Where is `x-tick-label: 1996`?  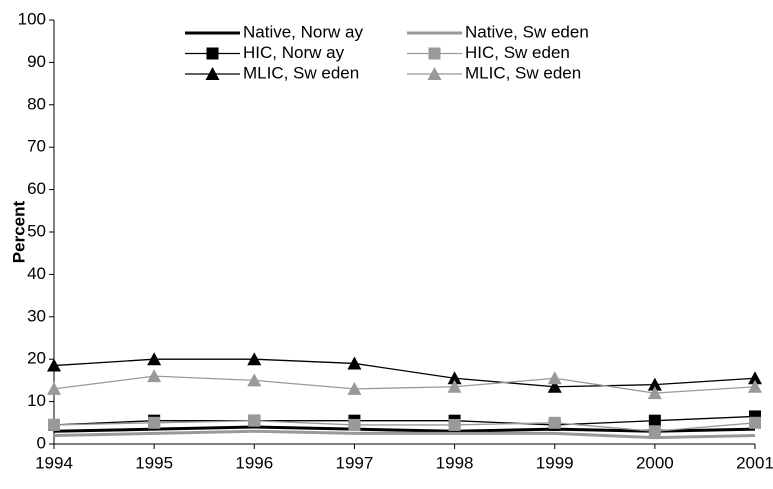
x-tick-label: 1996 is located at coordinates (254, 462).